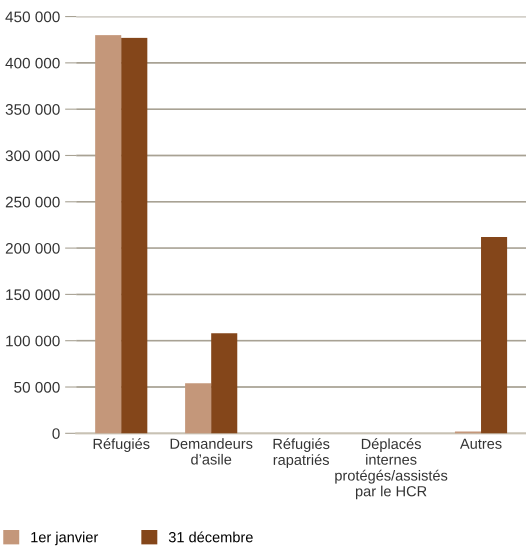 The width and height of the screenshot is (526, 552). What do you see at coordinates (210, 536) in the screenshot?
I see `legend-label: 31 décembre` at bounding box center [210, 536].